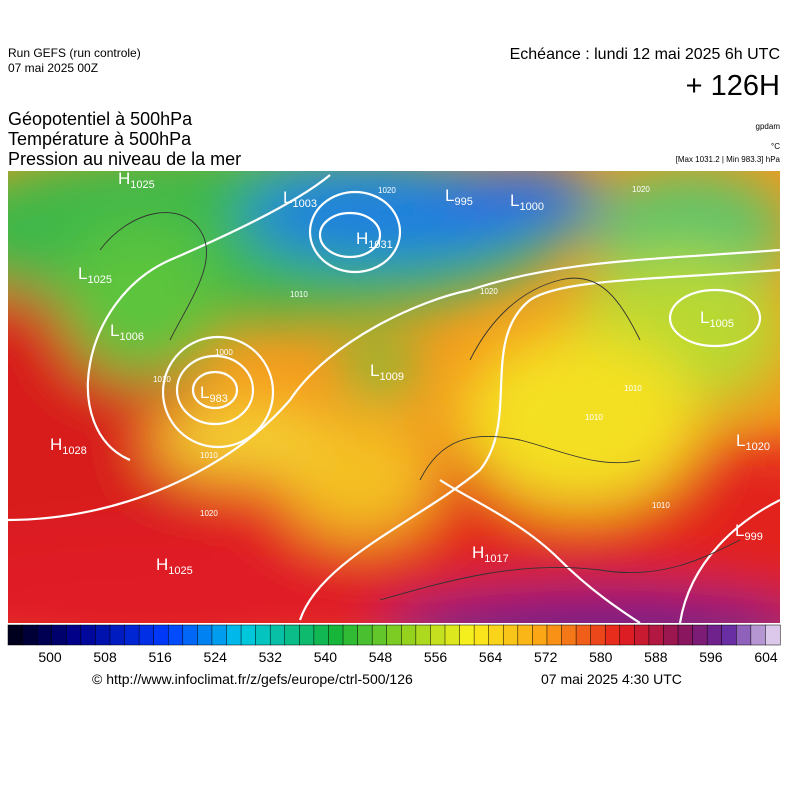 Image resolution: width=788 pixels, height=789 pixels. I want to click on unit: gpdam, so click(767, 126).